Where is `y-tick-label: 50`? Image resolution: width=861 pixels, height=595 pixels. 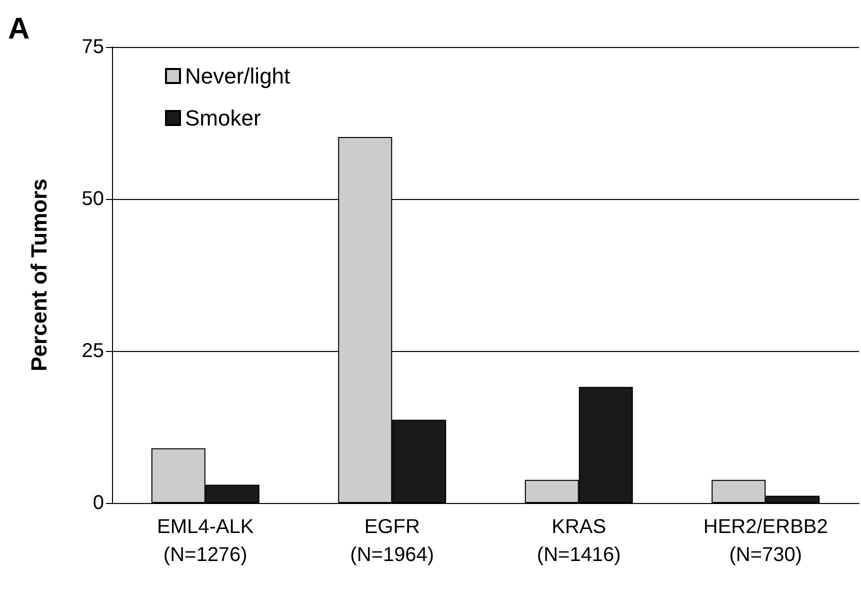
y-tick-label: 50 is located at coordinates (93, 199).